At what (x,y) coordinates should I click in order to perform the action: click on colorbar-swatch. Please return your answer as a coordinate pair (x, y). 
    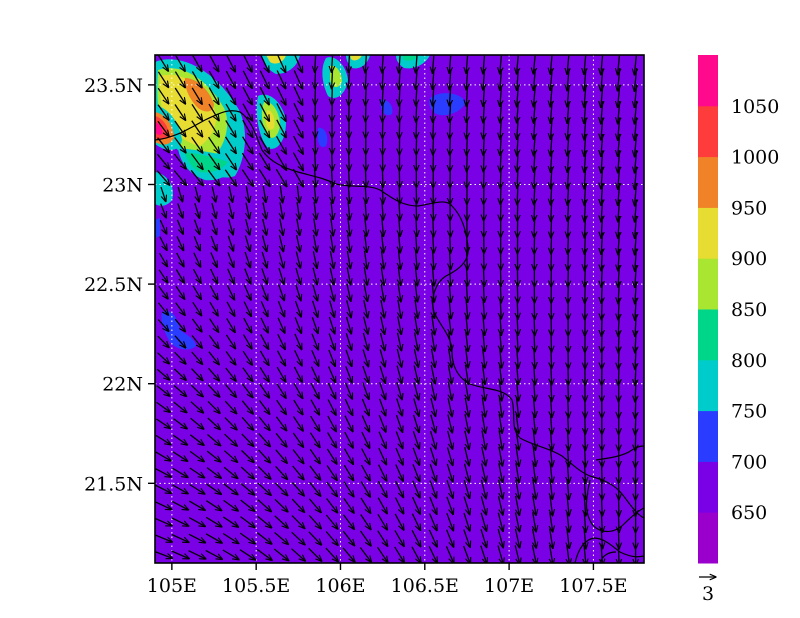
    Looking at the image, I should click on (708, 284).